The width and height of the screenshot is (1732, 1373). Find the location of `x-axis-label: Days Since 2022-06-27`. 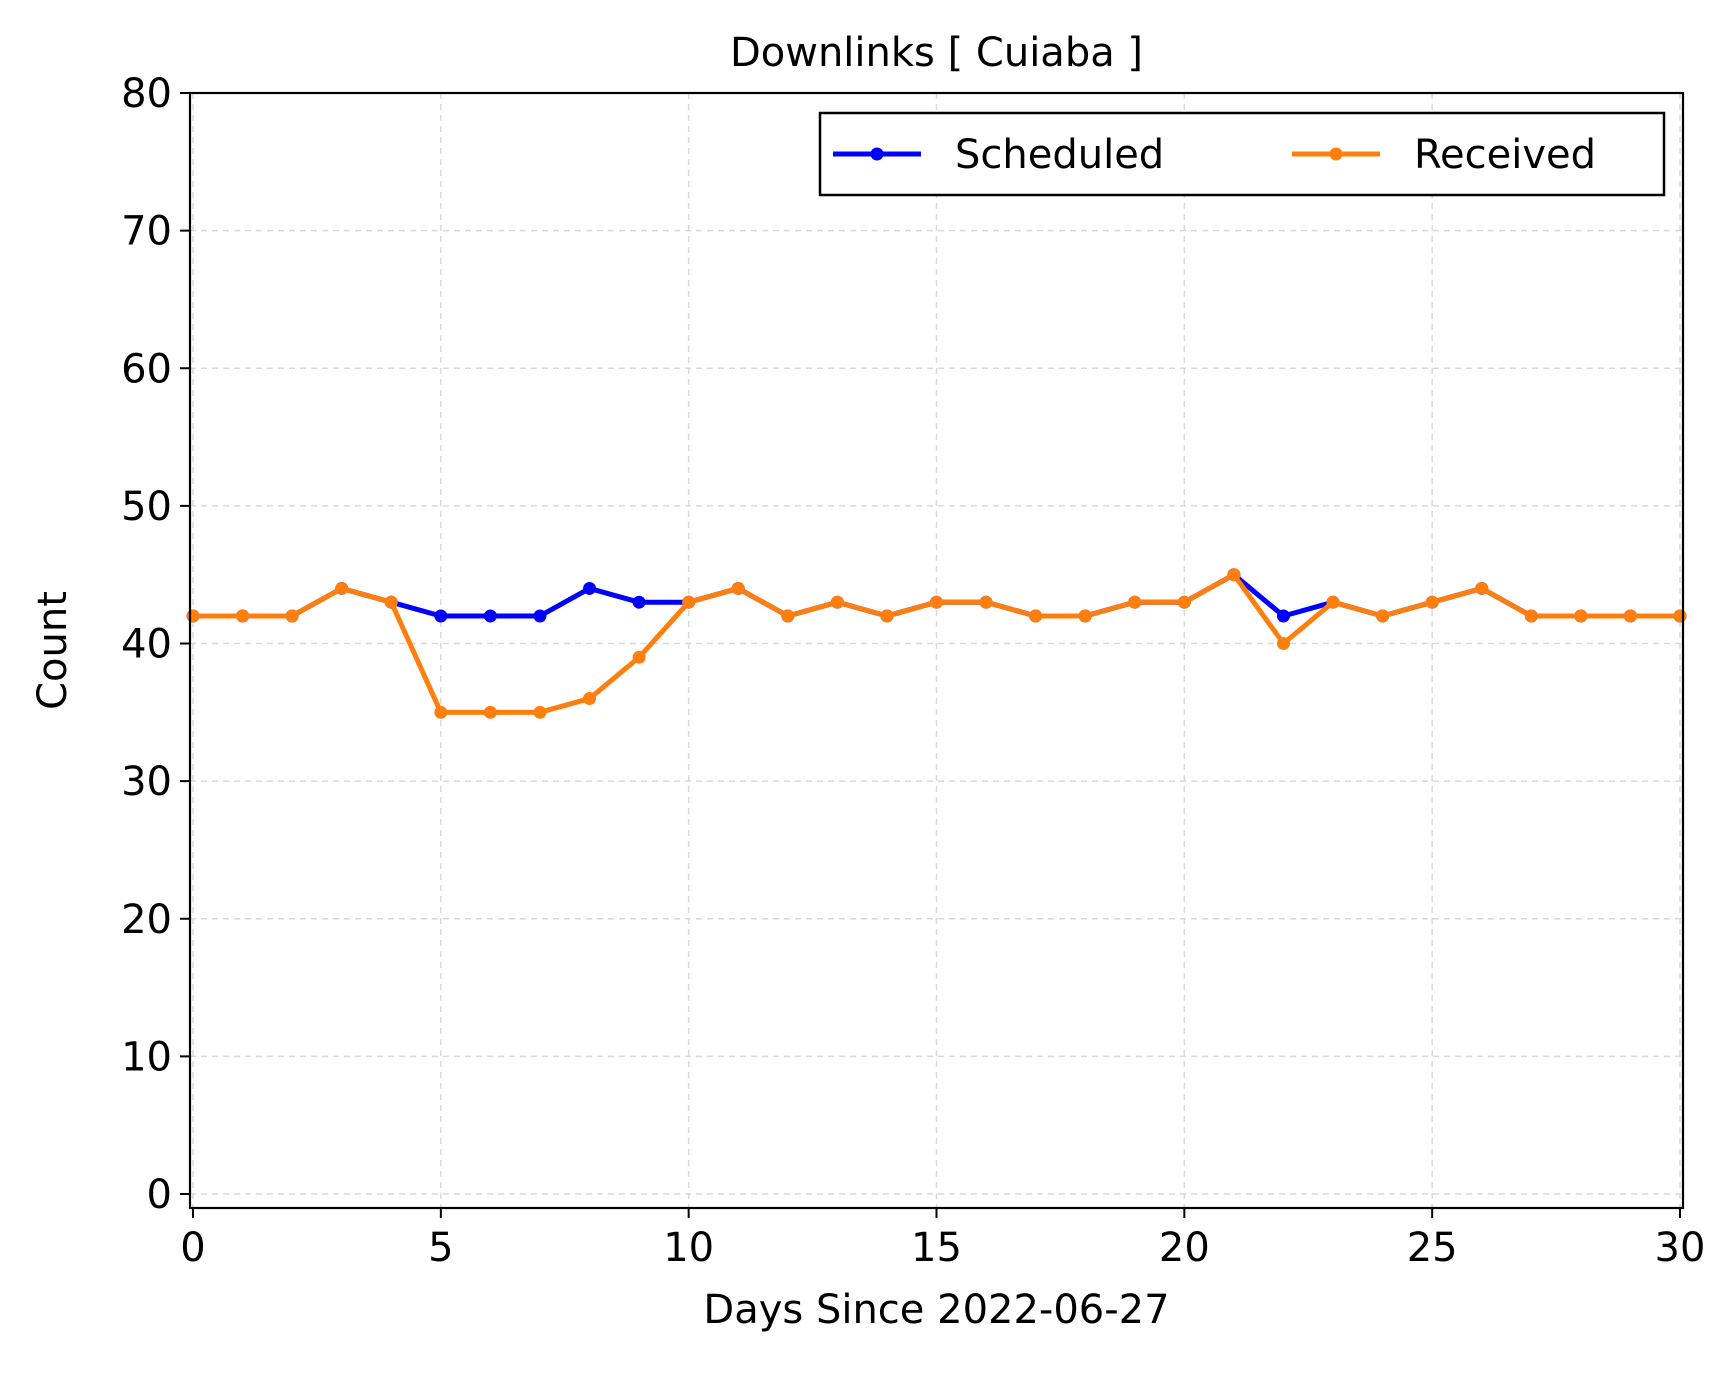

x-axis-label: Days Since 2022-06-27 is located at coordinates (936, 1310).